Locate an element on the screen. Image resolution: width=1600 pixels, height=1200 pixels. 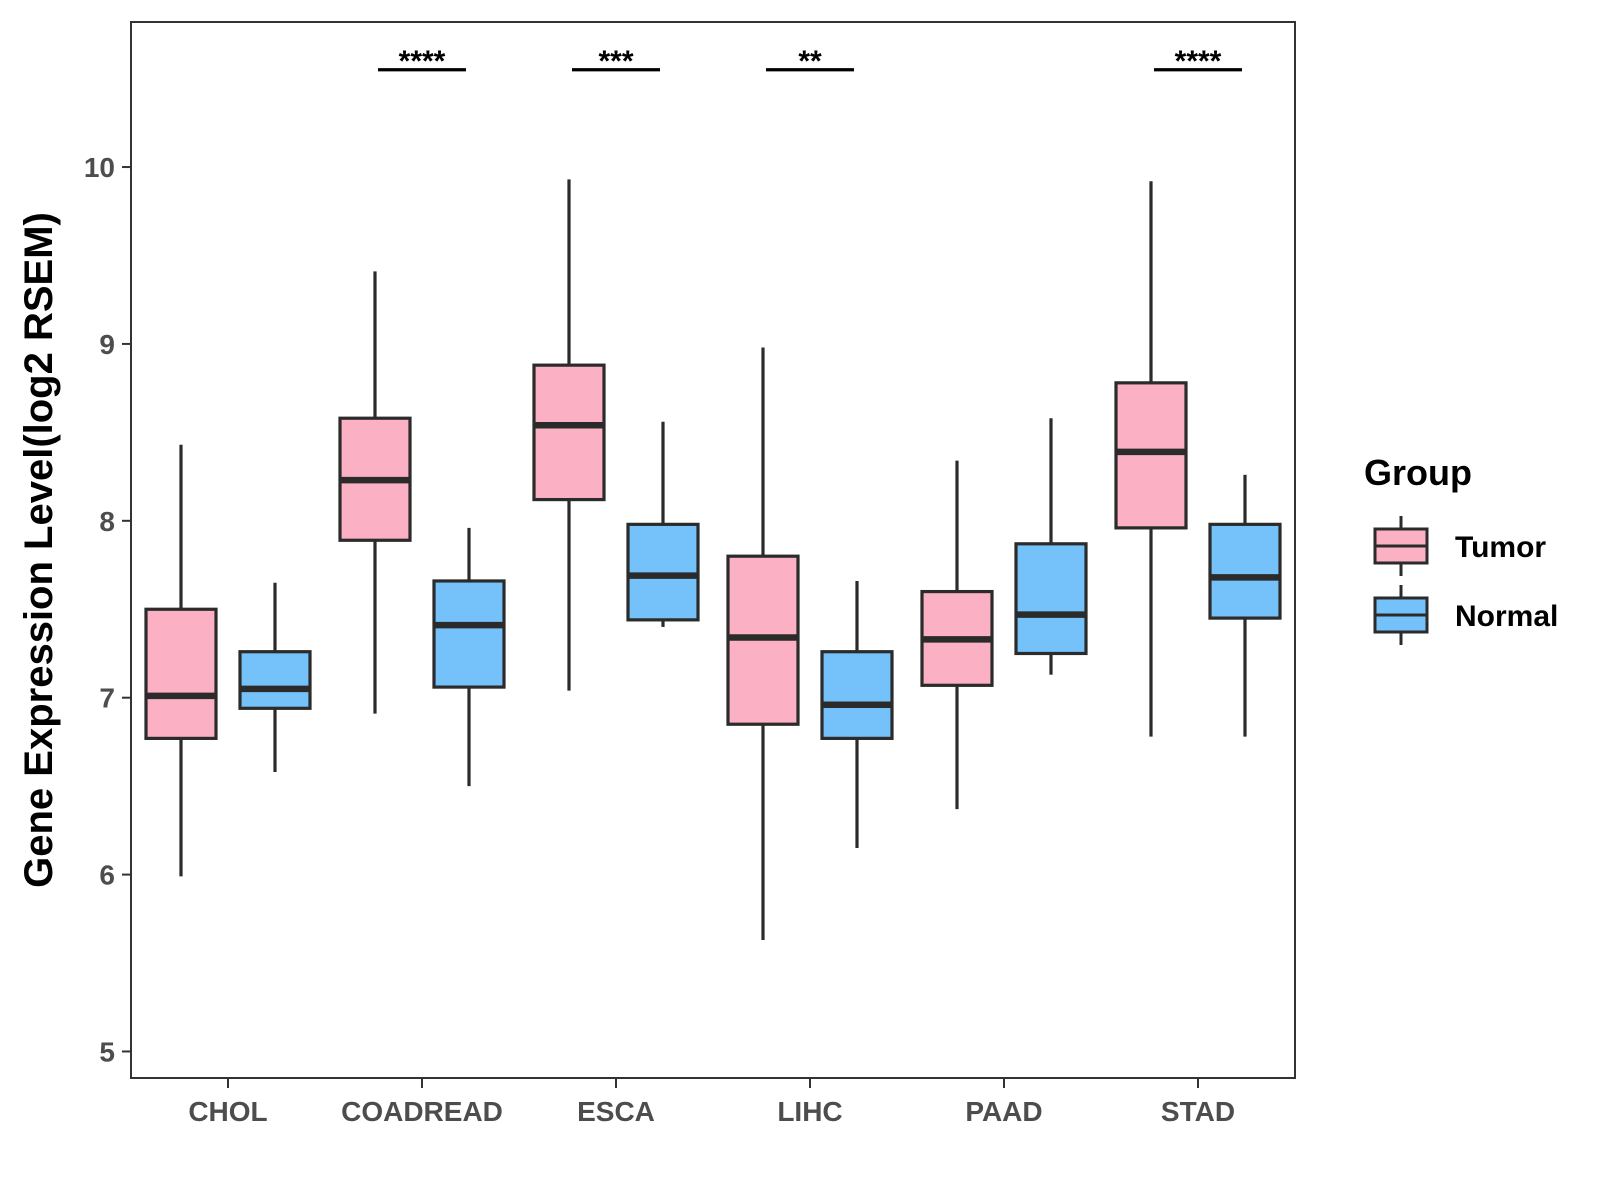
x-tick-label-esca: ESCA is located at coordinates (616, 1111).